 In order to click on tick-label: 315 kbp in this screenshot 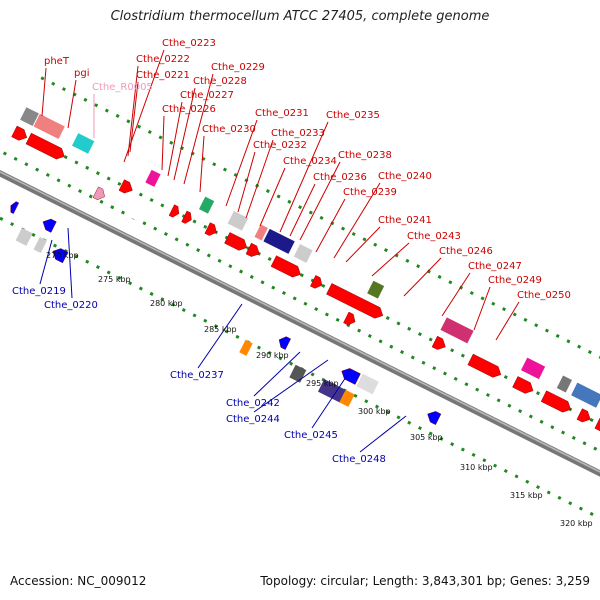, I will do `click(526, 495)`.